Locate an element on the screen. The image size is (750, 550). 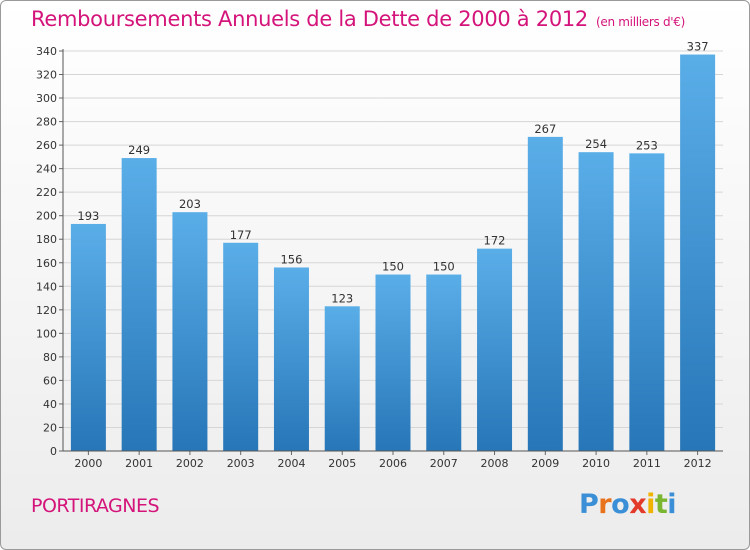
y-tick-label: 140 is located at coordinates (46, 286).